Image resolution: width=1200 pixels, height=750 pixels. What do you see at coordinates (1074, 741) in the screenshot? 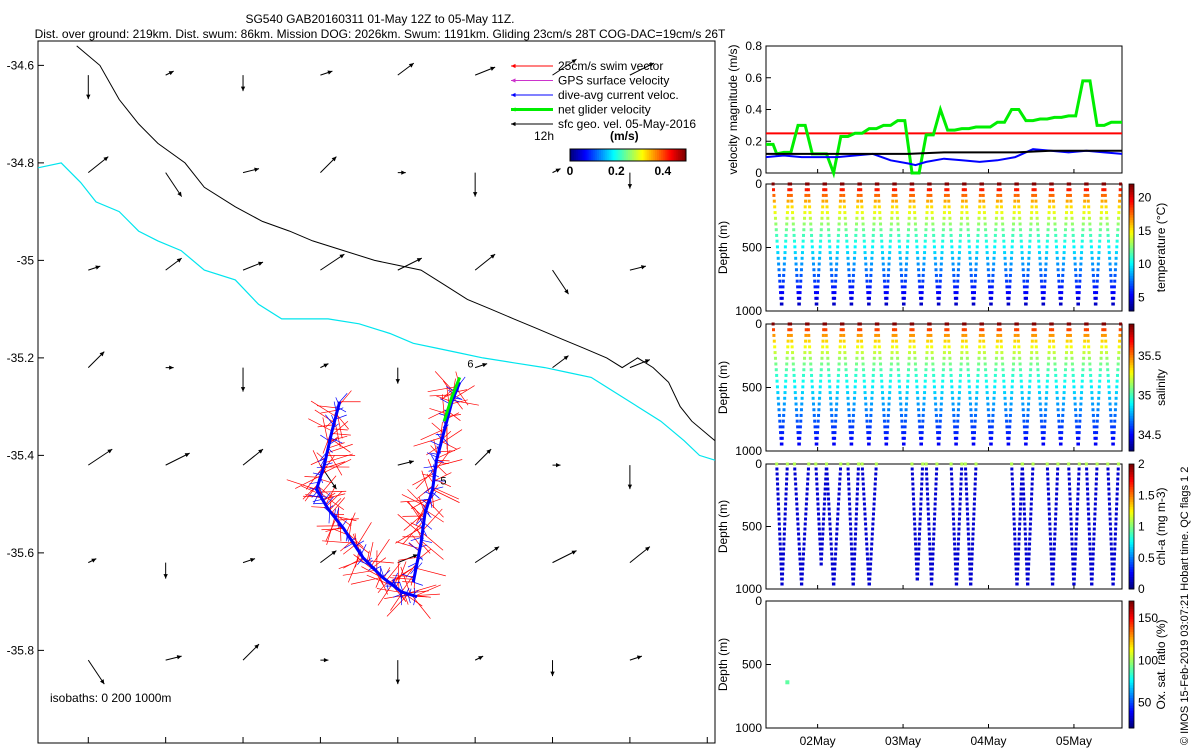
I see `time-tick-label: 05May` at bounding box center [1074, 741].